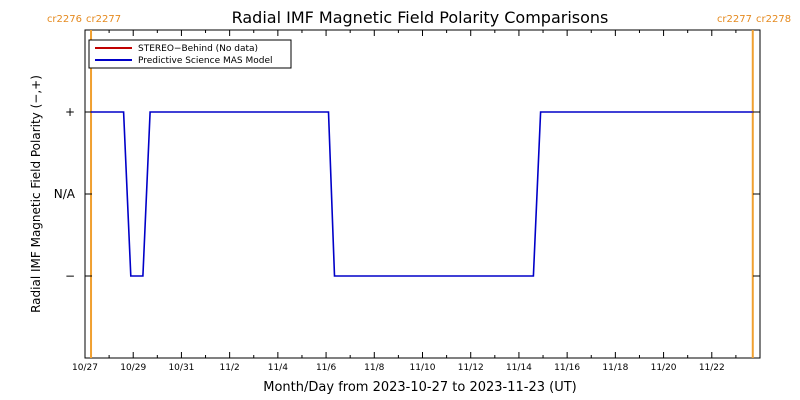  Describe the element at coordinates (734, 19) in the screenshot. I see `carrington-label-left-2: cr2277` at that location.